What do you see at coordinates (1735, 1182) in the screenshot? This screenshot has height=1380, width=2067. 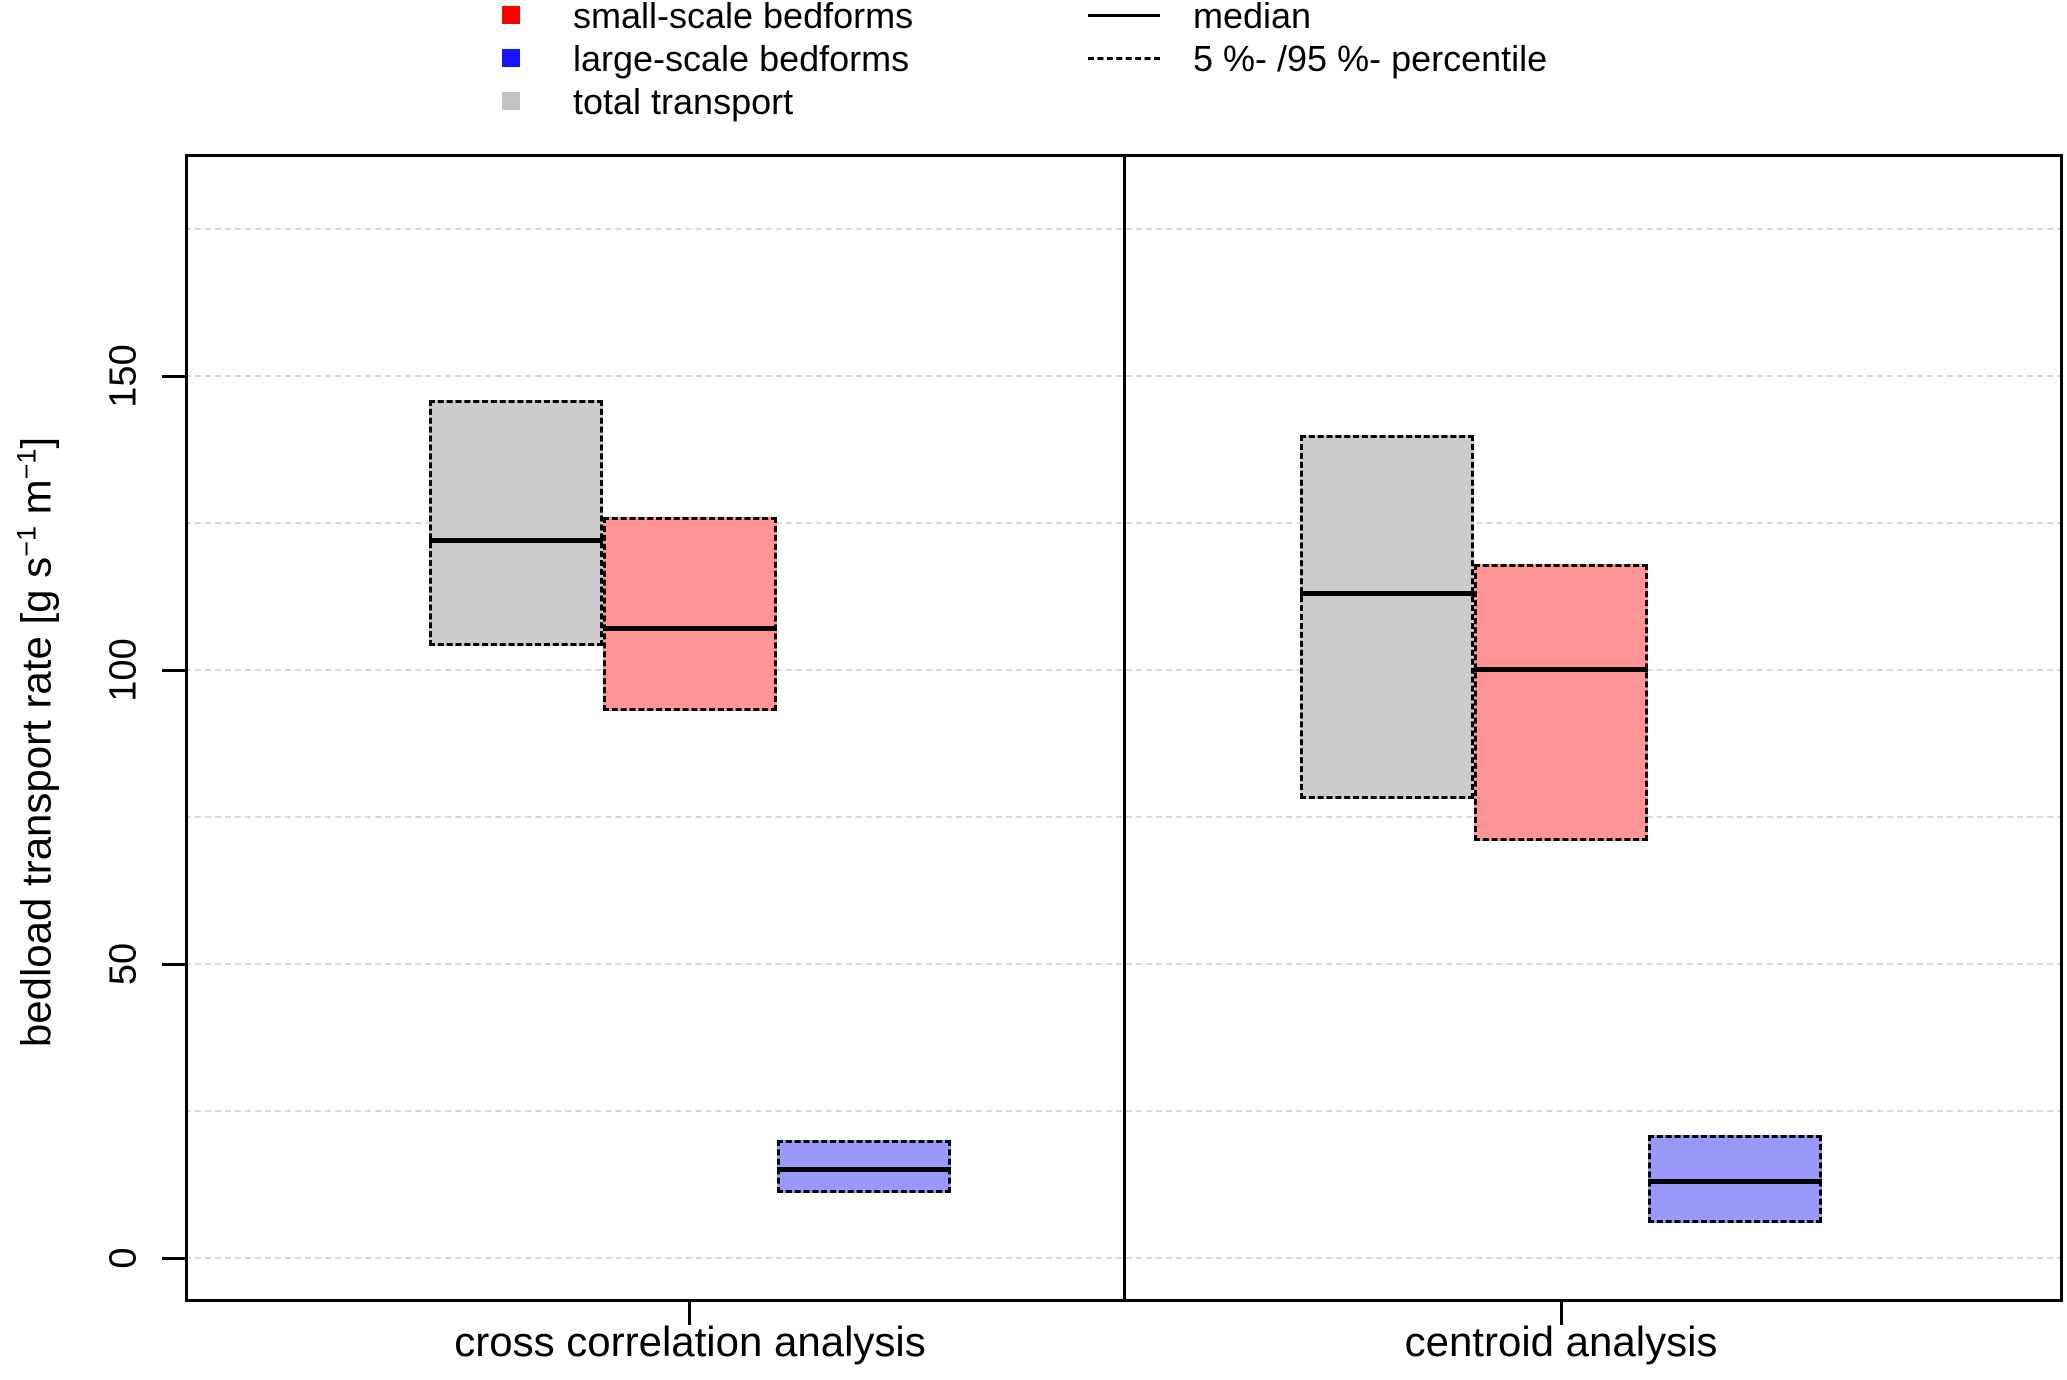 I see `median-line-large-scale-bedforms-centroid-analysis` at bounding box center [1735, 1182].